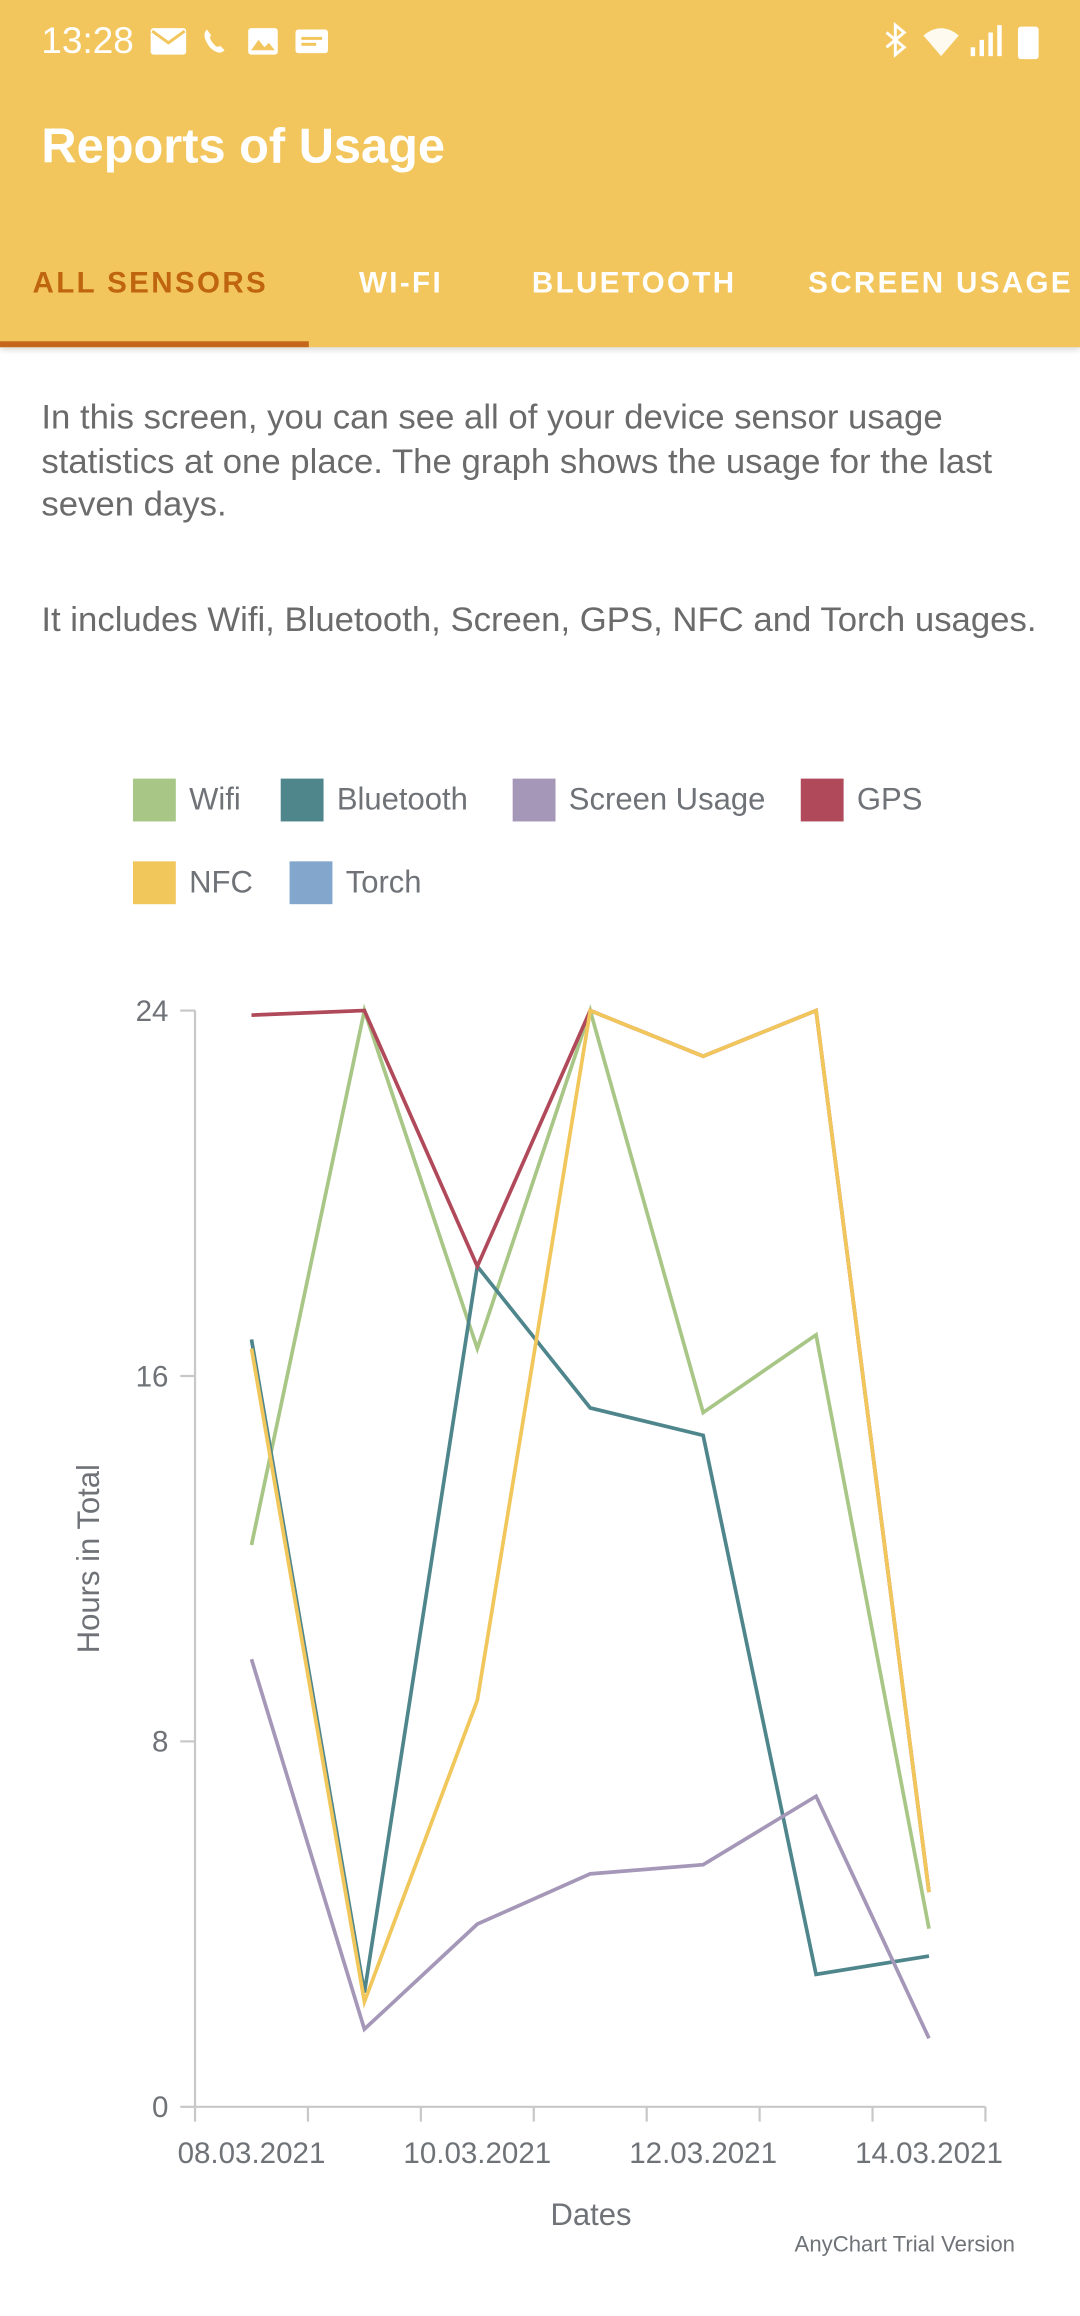 The image size is (1080, 2316). I want to click on legend-label: NFC, so click(221, 881).